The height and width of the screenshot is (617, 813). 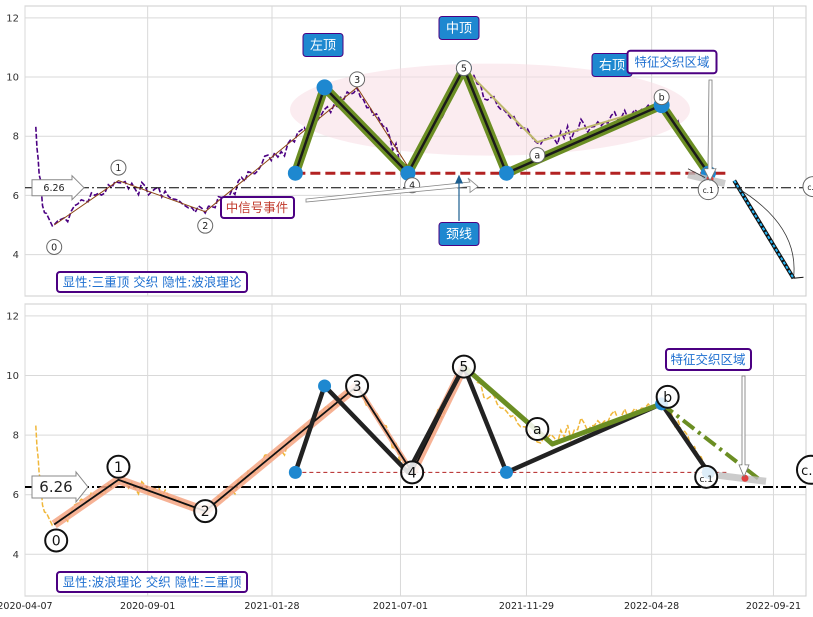 I want to click on red-point, so click(x=745, y=478).